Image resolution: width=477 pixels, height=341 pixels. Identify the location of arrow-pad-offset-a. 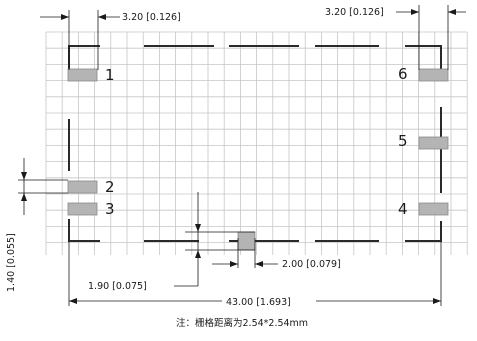
(198, 228).